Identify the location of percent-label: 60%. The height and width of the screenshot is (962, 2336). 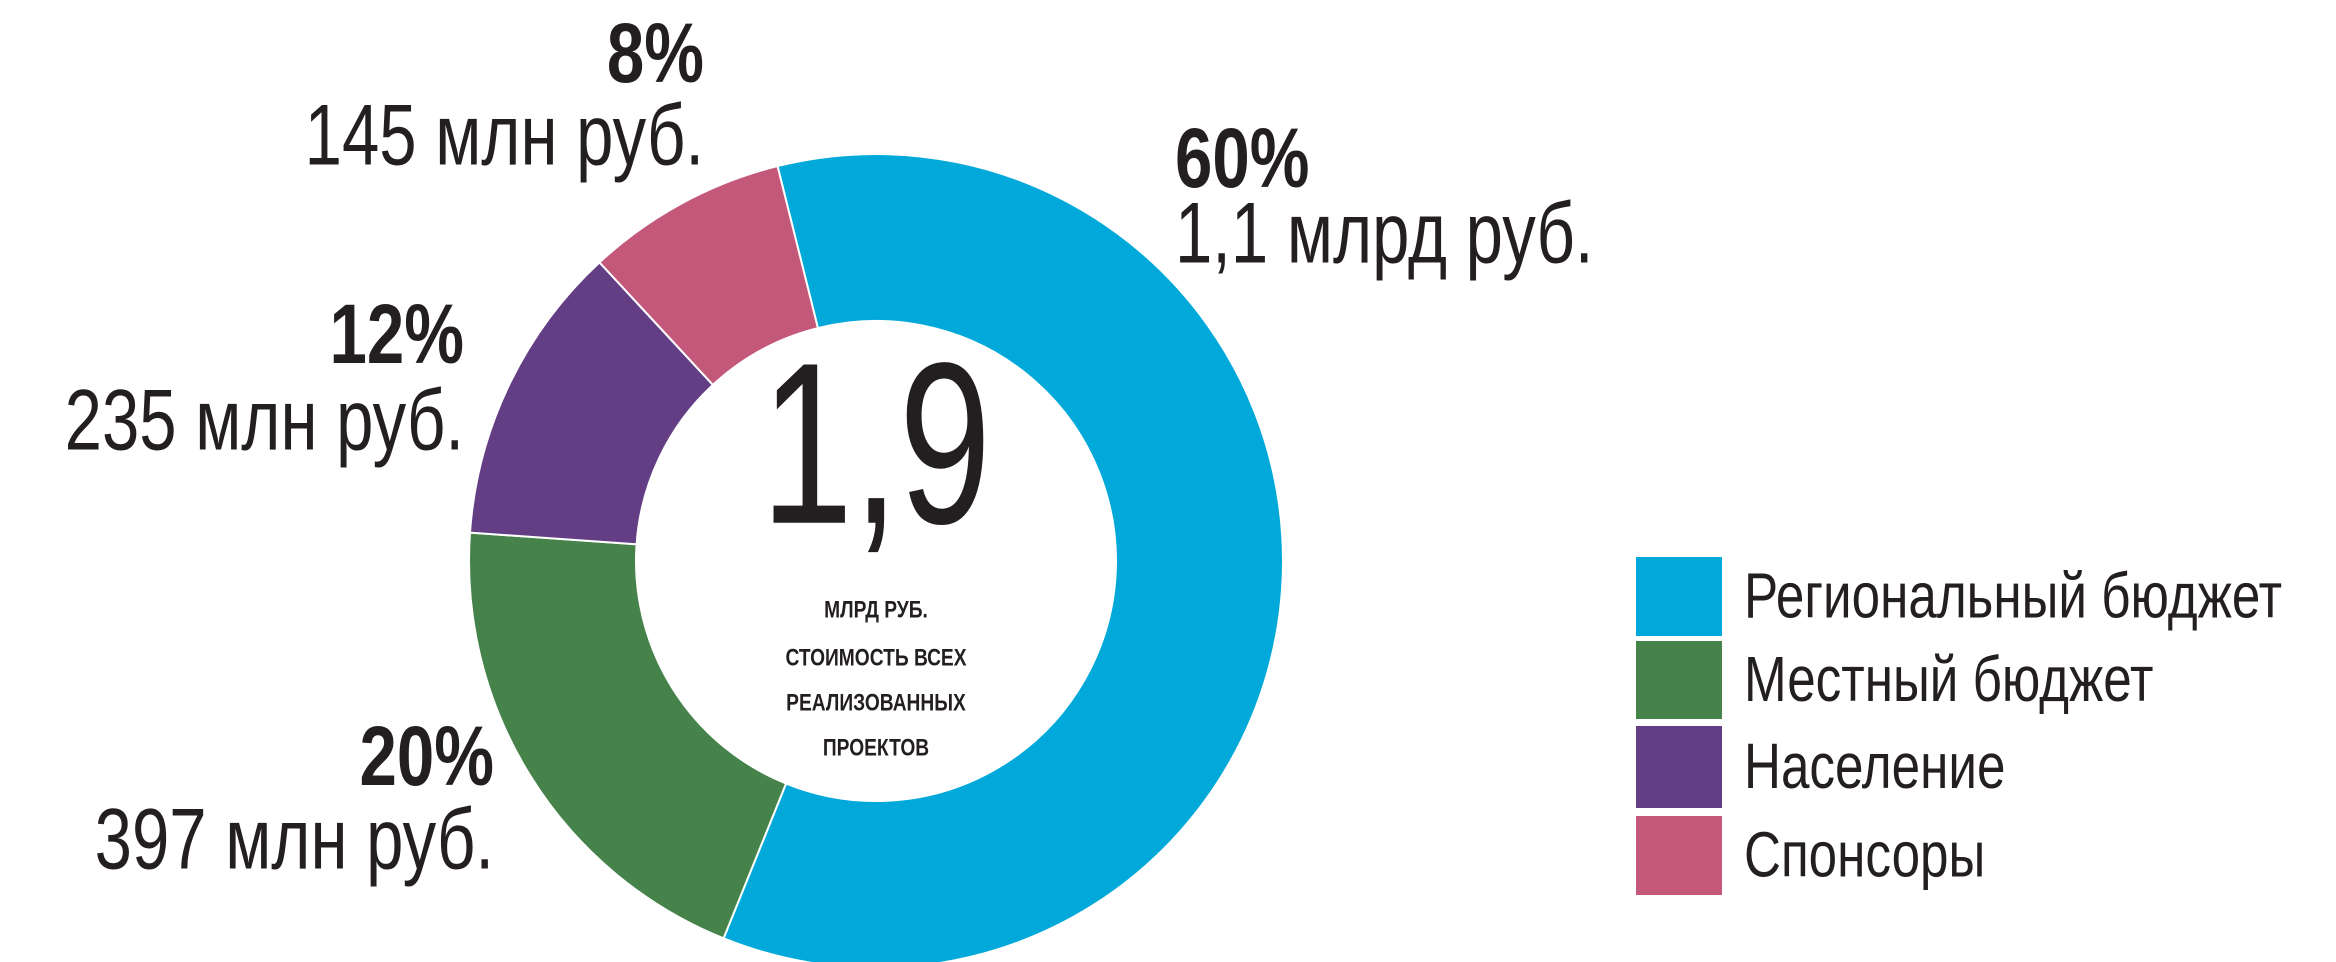
(1242, 159).